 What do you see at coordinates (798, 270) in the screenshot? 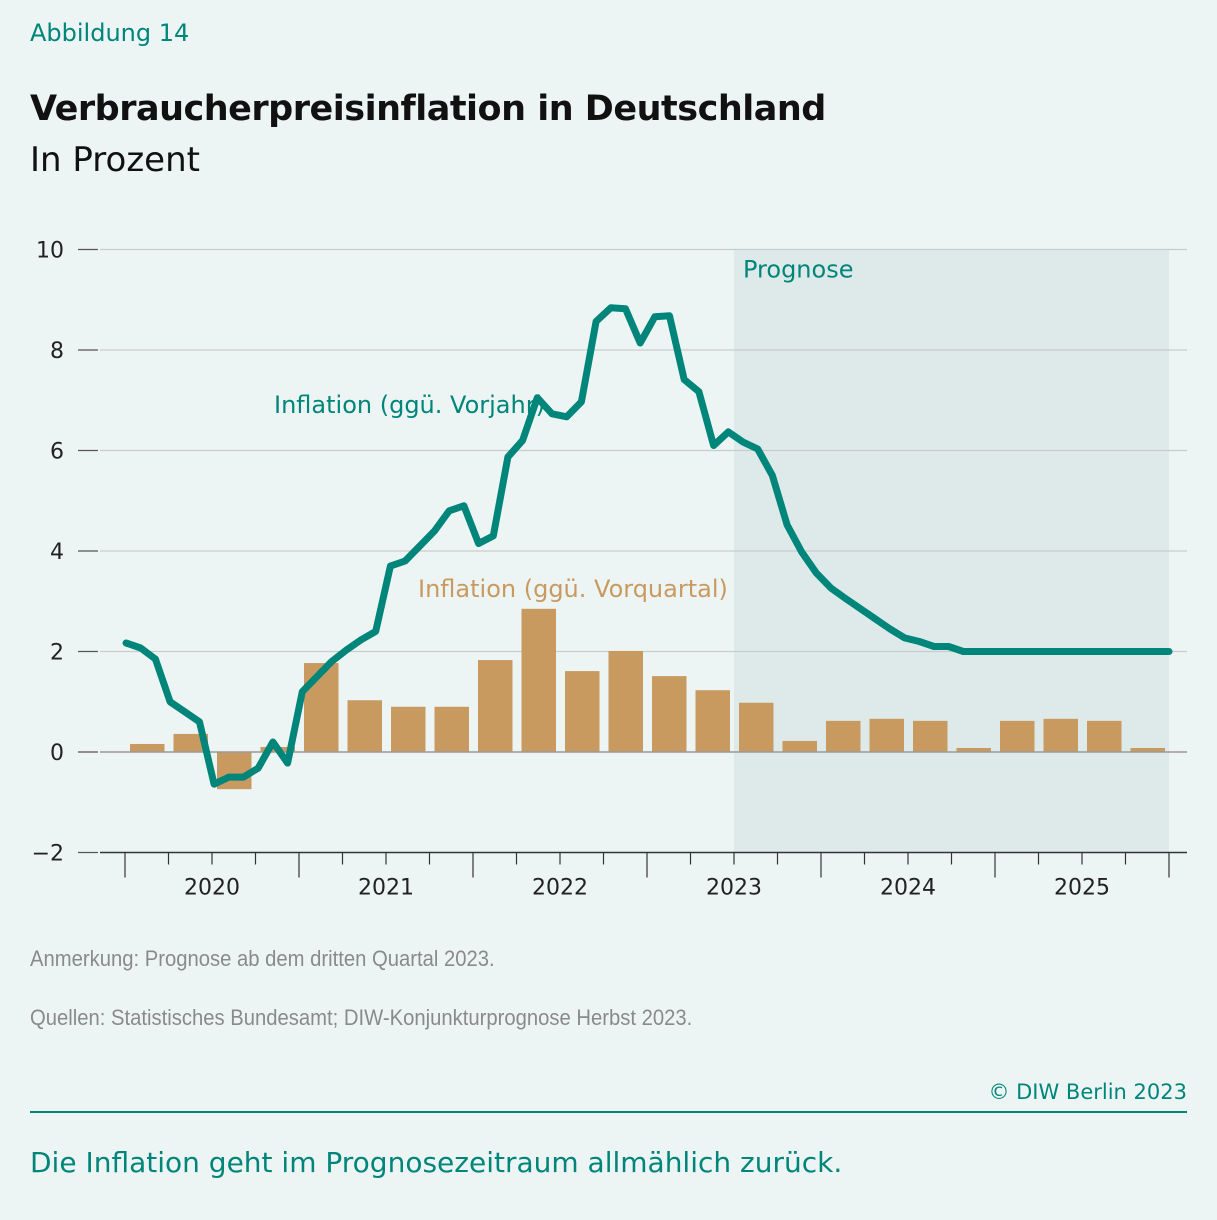
I see `forecast-label: Prognose` at bounding box center [798, 270].